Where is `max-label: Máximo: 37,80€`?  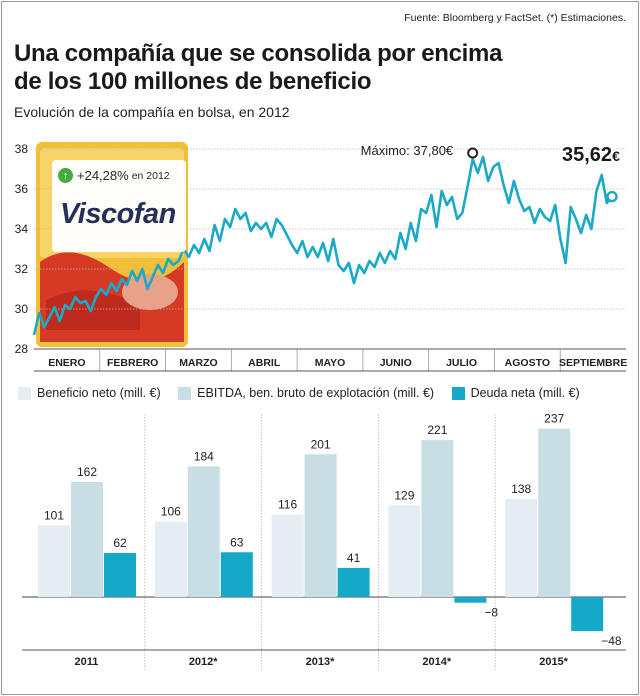 max-label: Máximo: 37,80€ is located at coordinates (407, 150).